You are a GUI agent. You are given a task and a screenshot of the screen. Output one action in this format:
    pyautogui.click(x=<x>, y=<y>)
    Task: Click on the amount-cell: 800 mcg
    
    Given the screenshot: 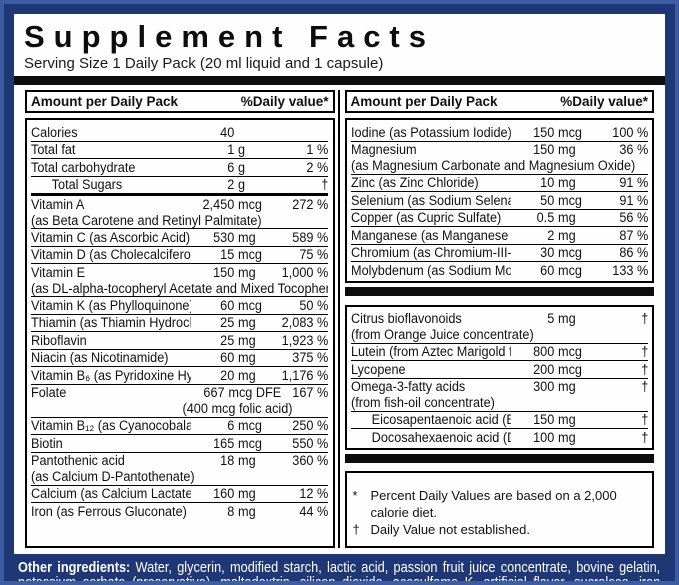 What is the action you would take?
    pyautogui.click(x=556, y=352)
    